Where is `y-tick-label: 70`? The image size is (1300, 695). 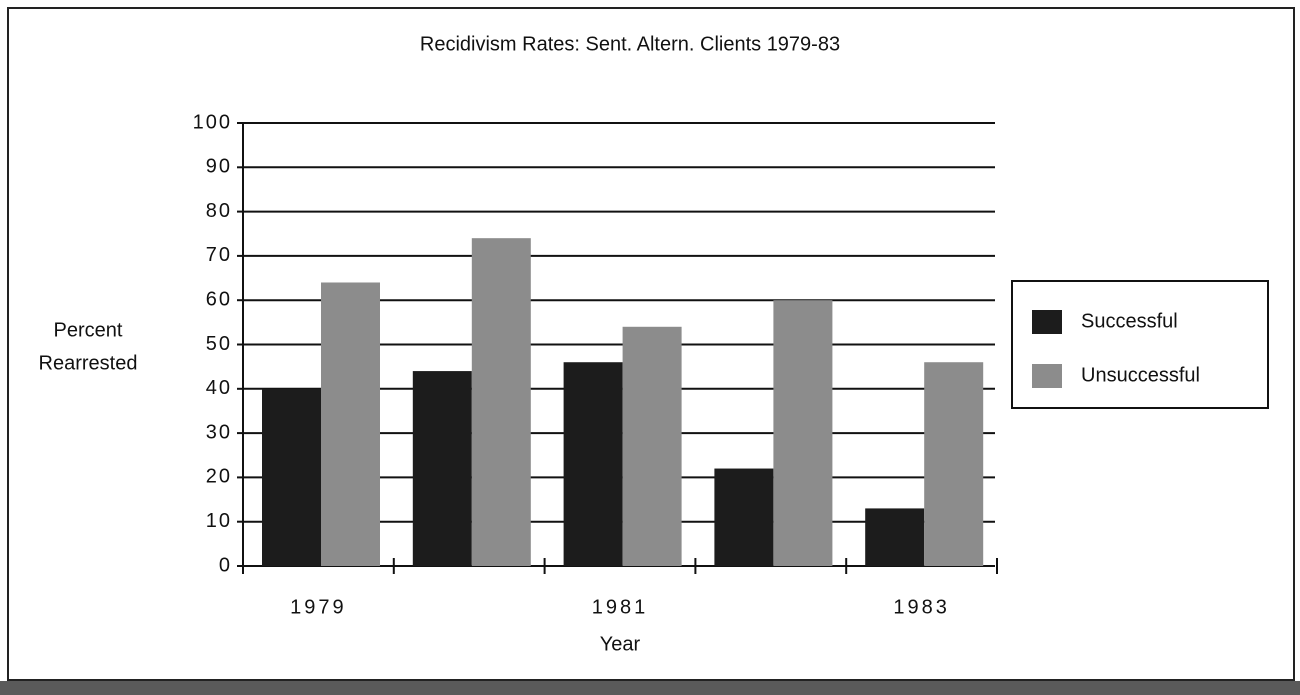 y-tick-label: 70 is located at coordinates (219, 255).